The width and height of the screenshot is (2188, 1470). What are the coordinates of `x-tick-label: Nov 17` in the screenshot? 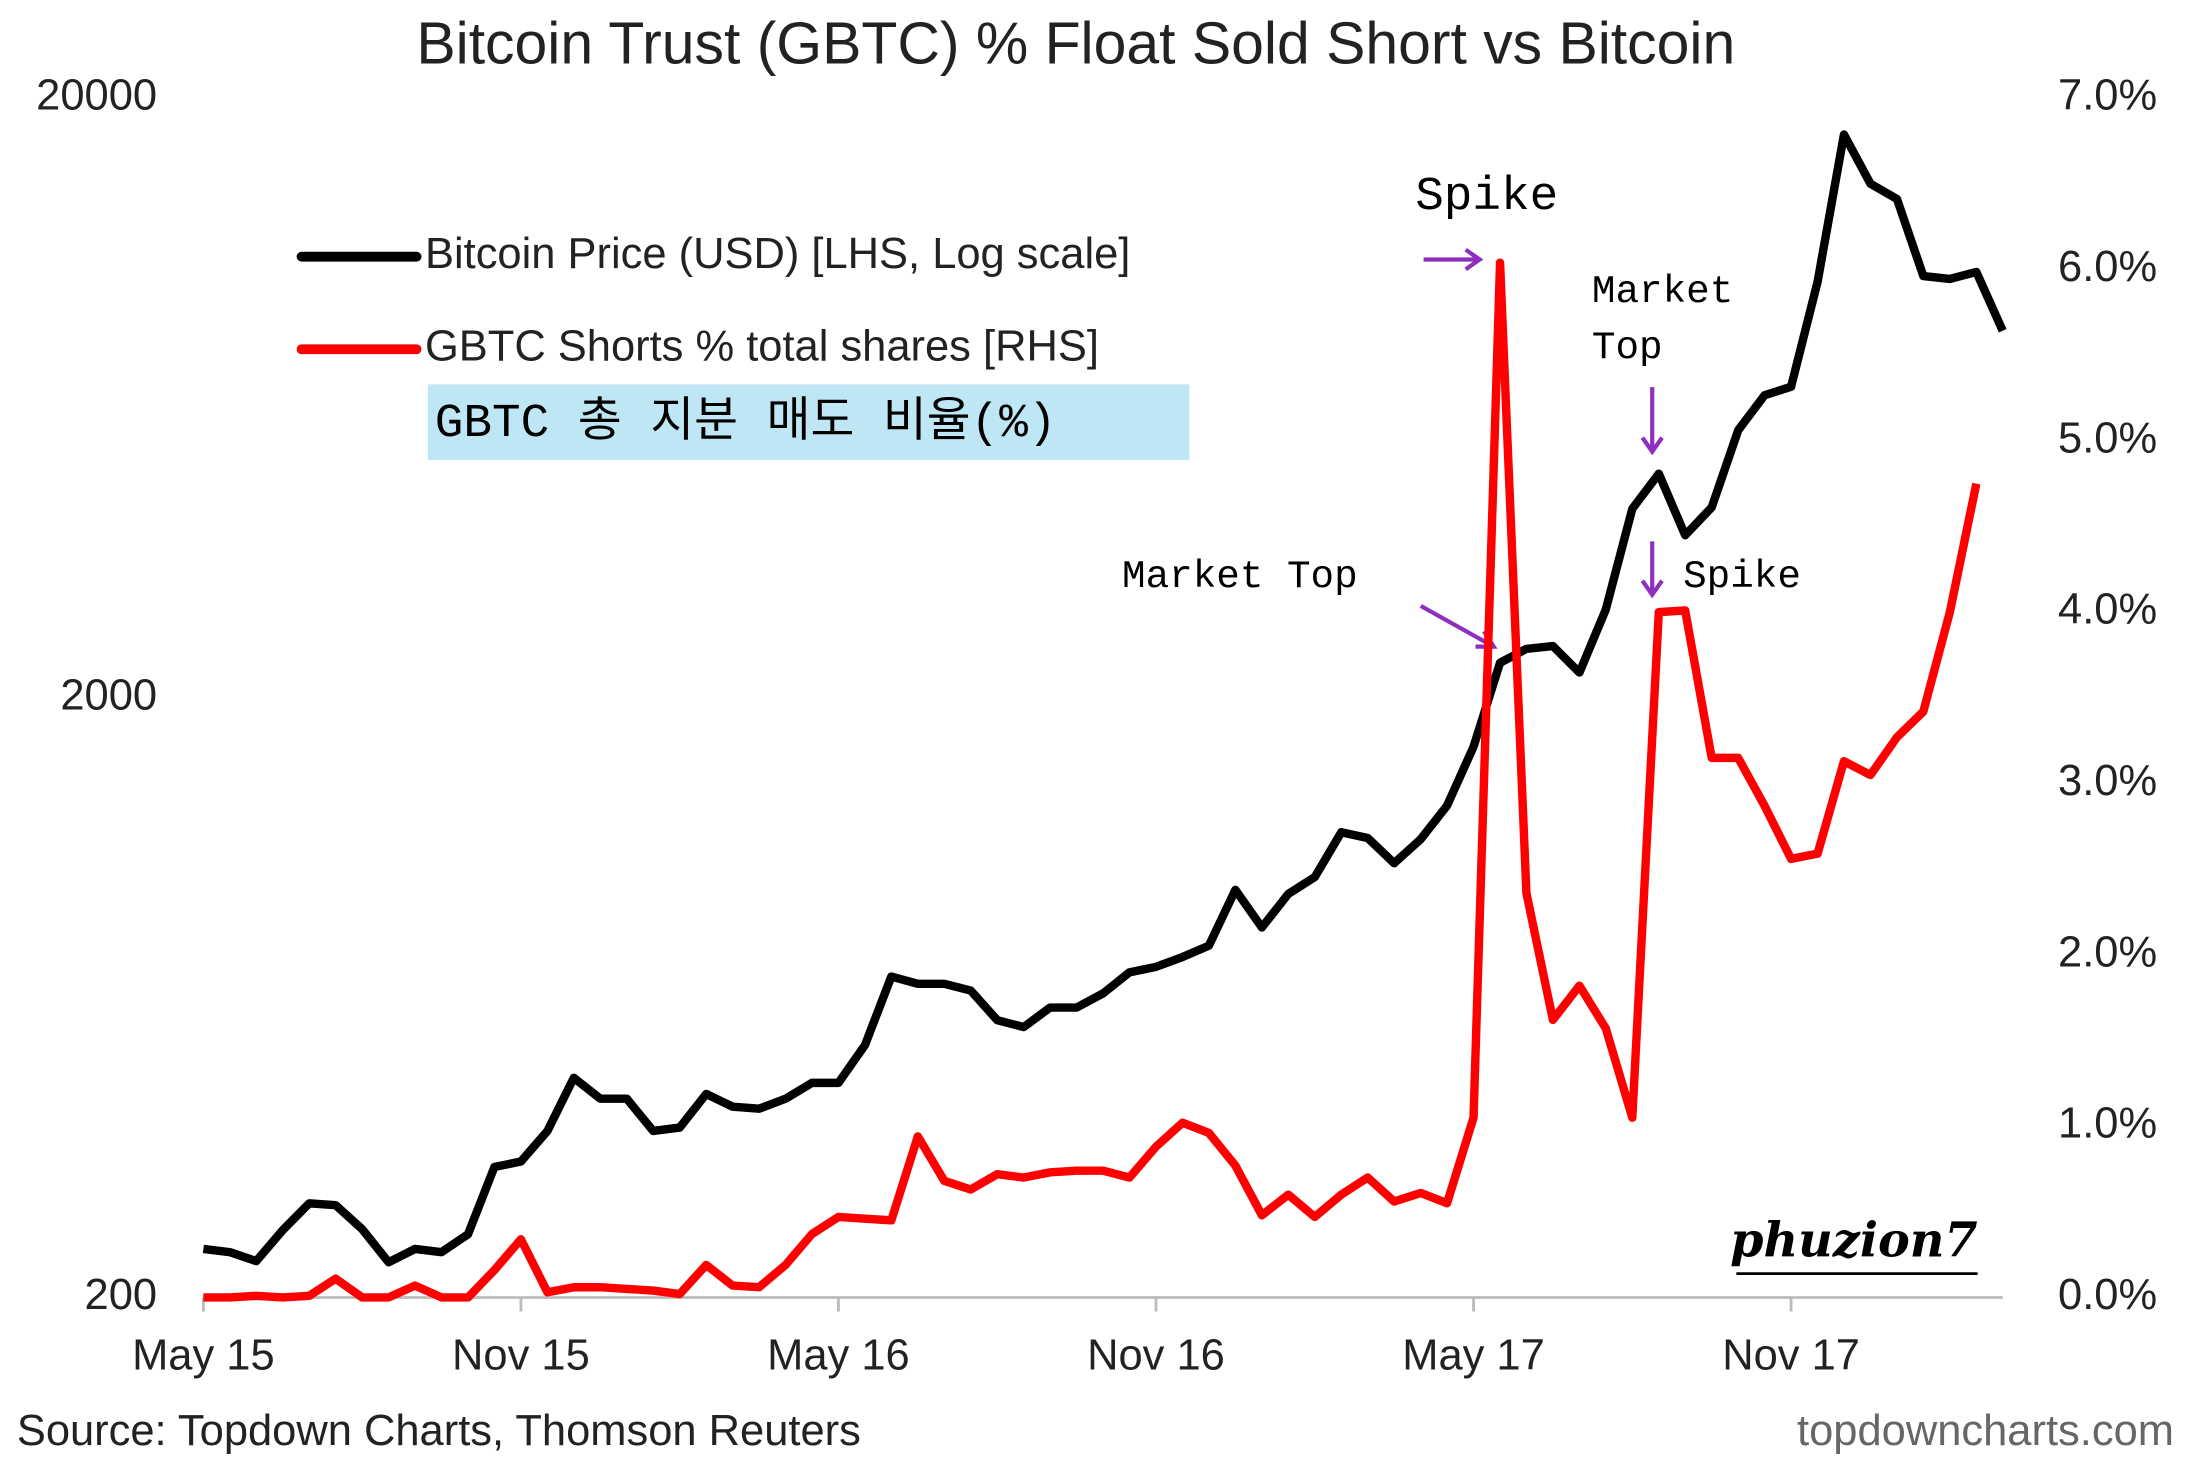 It's located at (1791, 1355).